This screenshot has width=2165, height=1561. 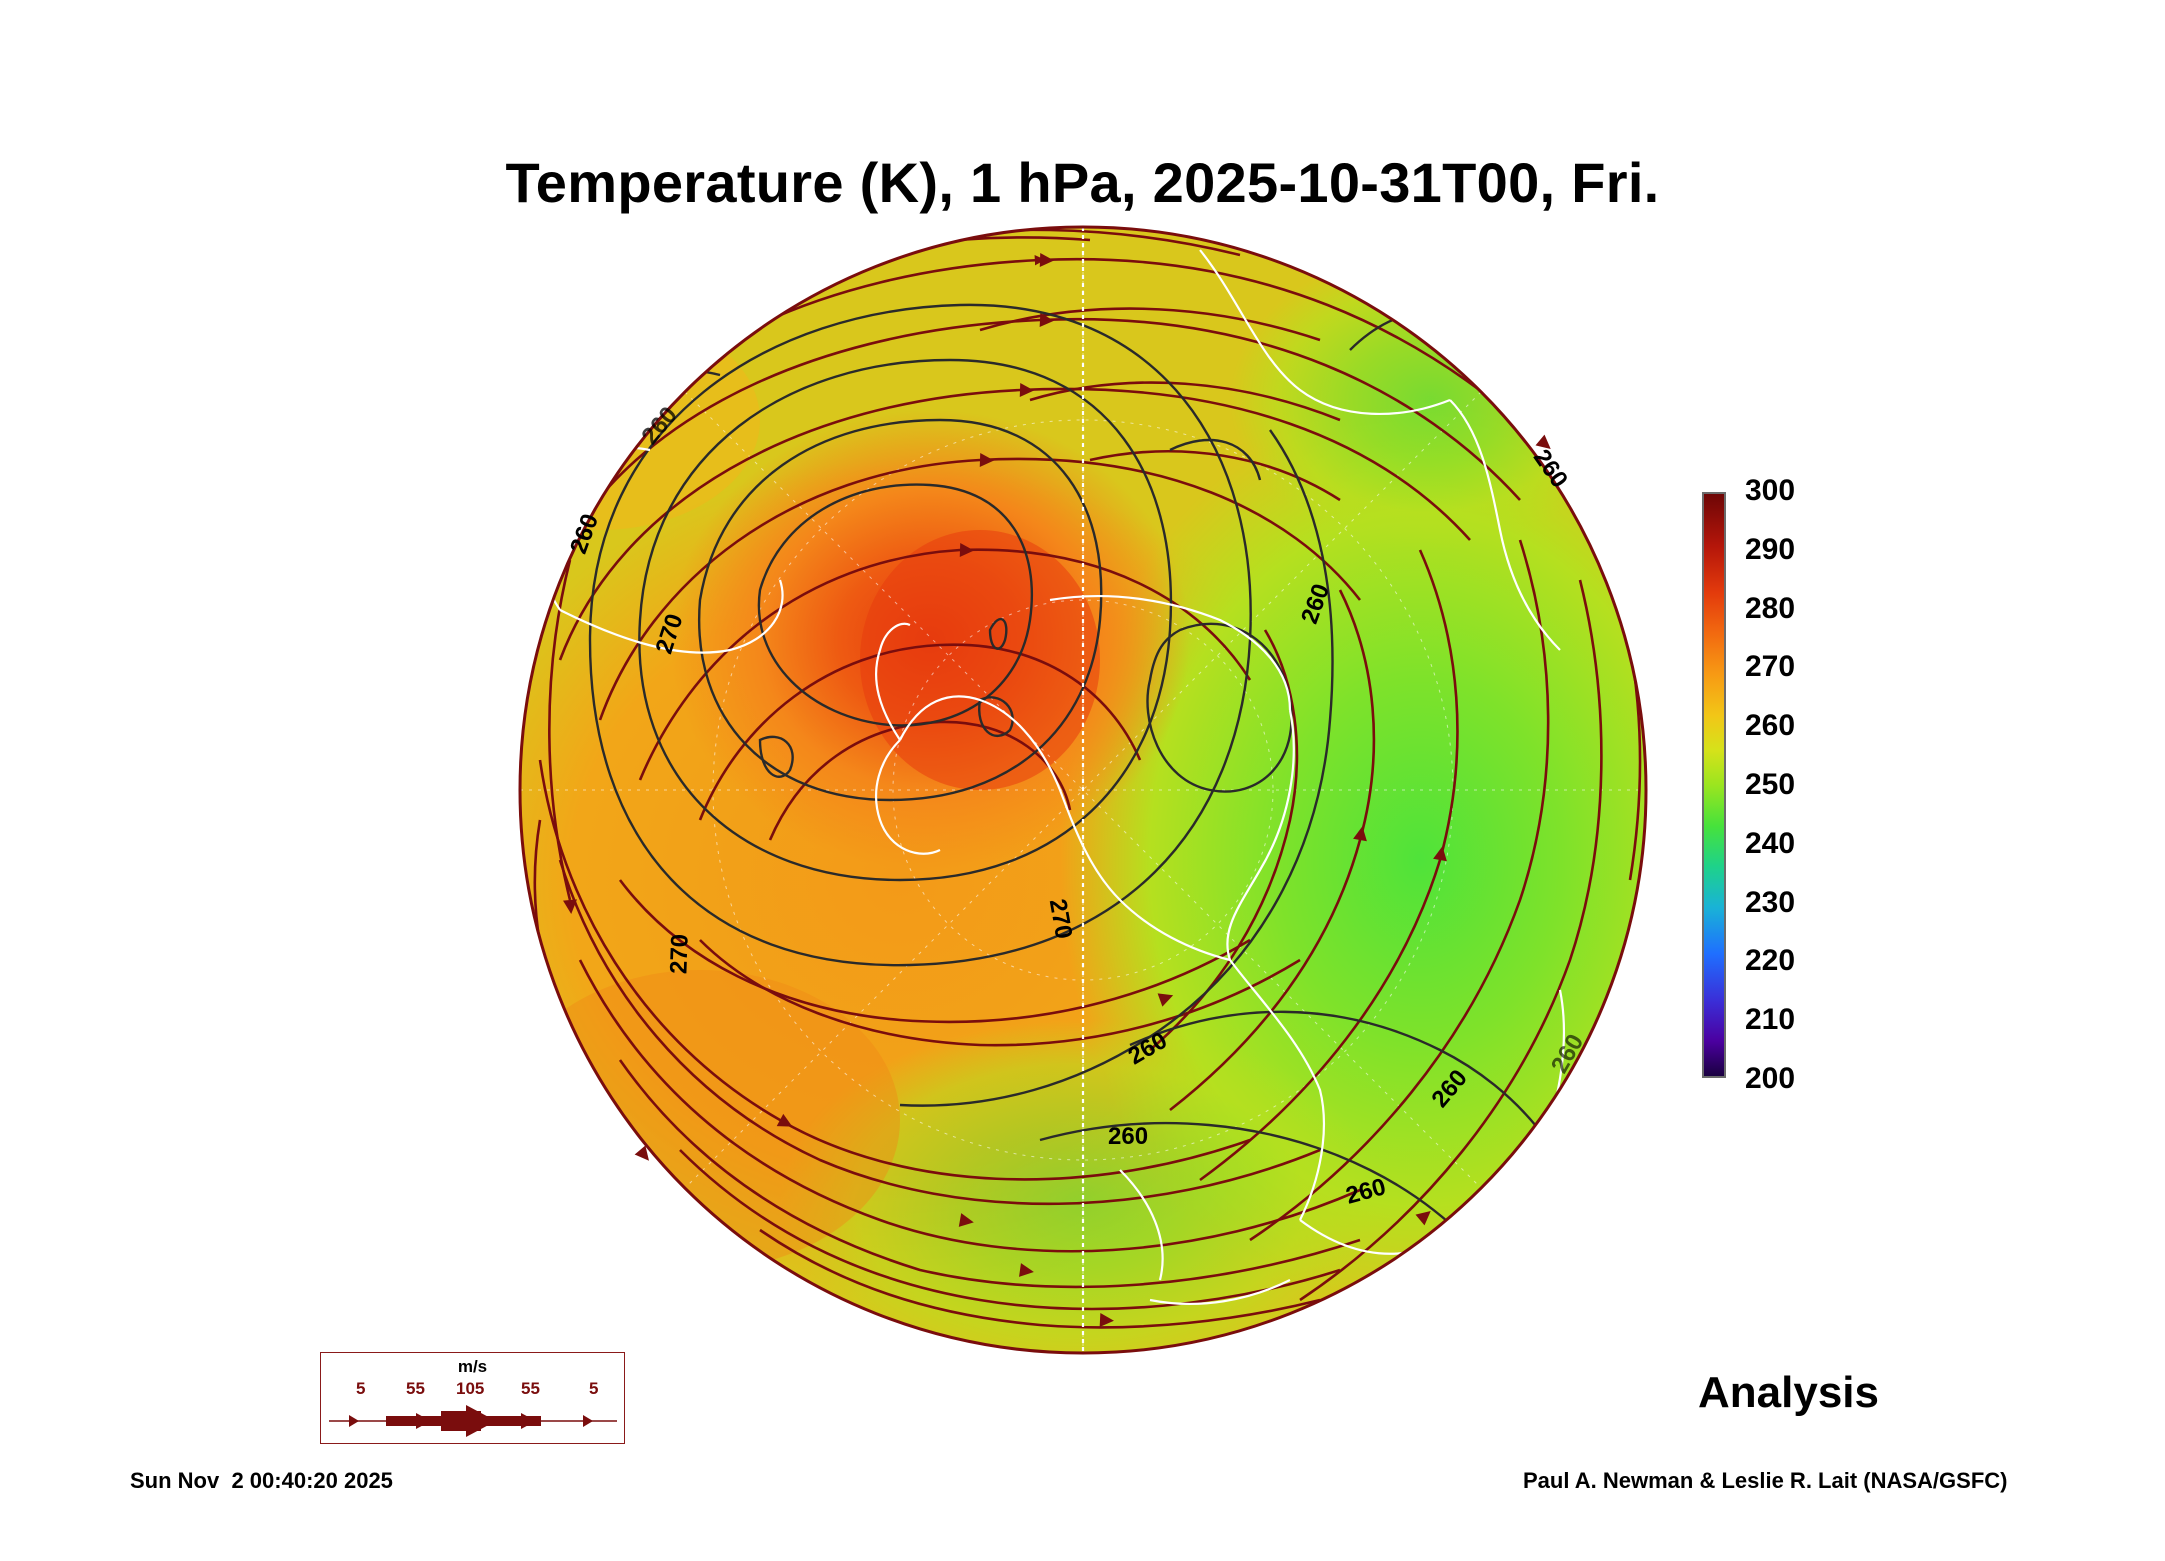 I want to click on wind-scale-arrow, so click(x=473, y=1421).